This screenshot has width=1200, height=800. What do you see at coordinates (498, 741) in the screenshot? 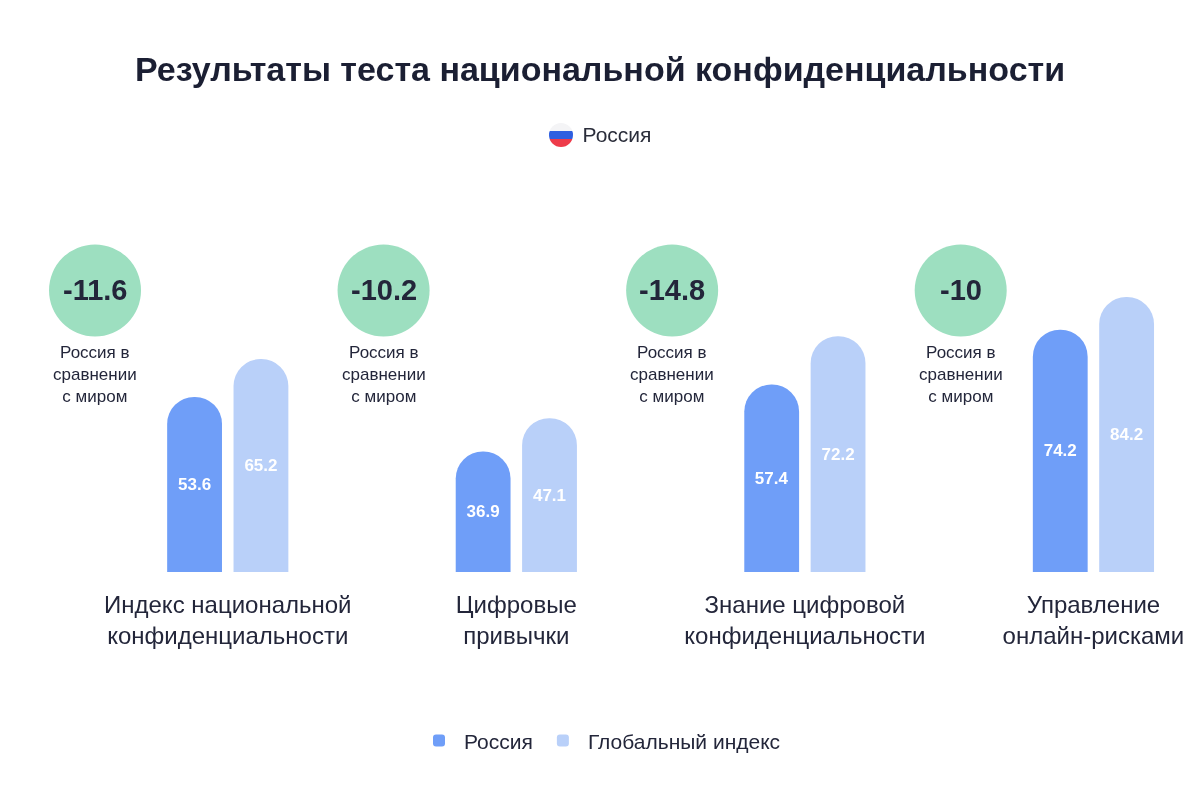
I see `legend-label: Россия` at bounding box center [498, 741].